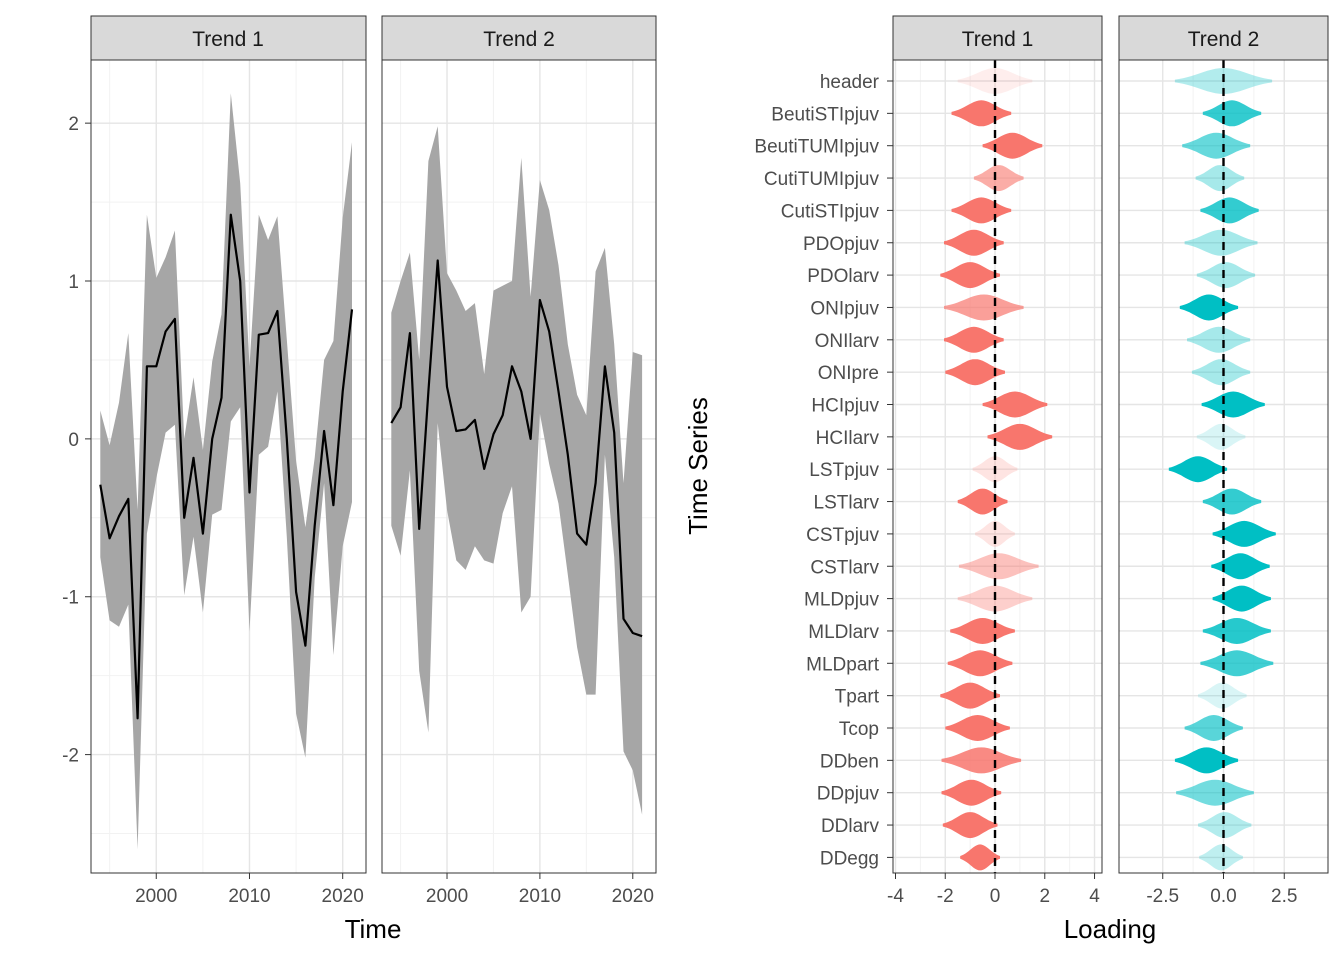 The width and height of the screenshot is (1344, 960). I want to click on x-tick-label: 0.0, so click(1223, 896).